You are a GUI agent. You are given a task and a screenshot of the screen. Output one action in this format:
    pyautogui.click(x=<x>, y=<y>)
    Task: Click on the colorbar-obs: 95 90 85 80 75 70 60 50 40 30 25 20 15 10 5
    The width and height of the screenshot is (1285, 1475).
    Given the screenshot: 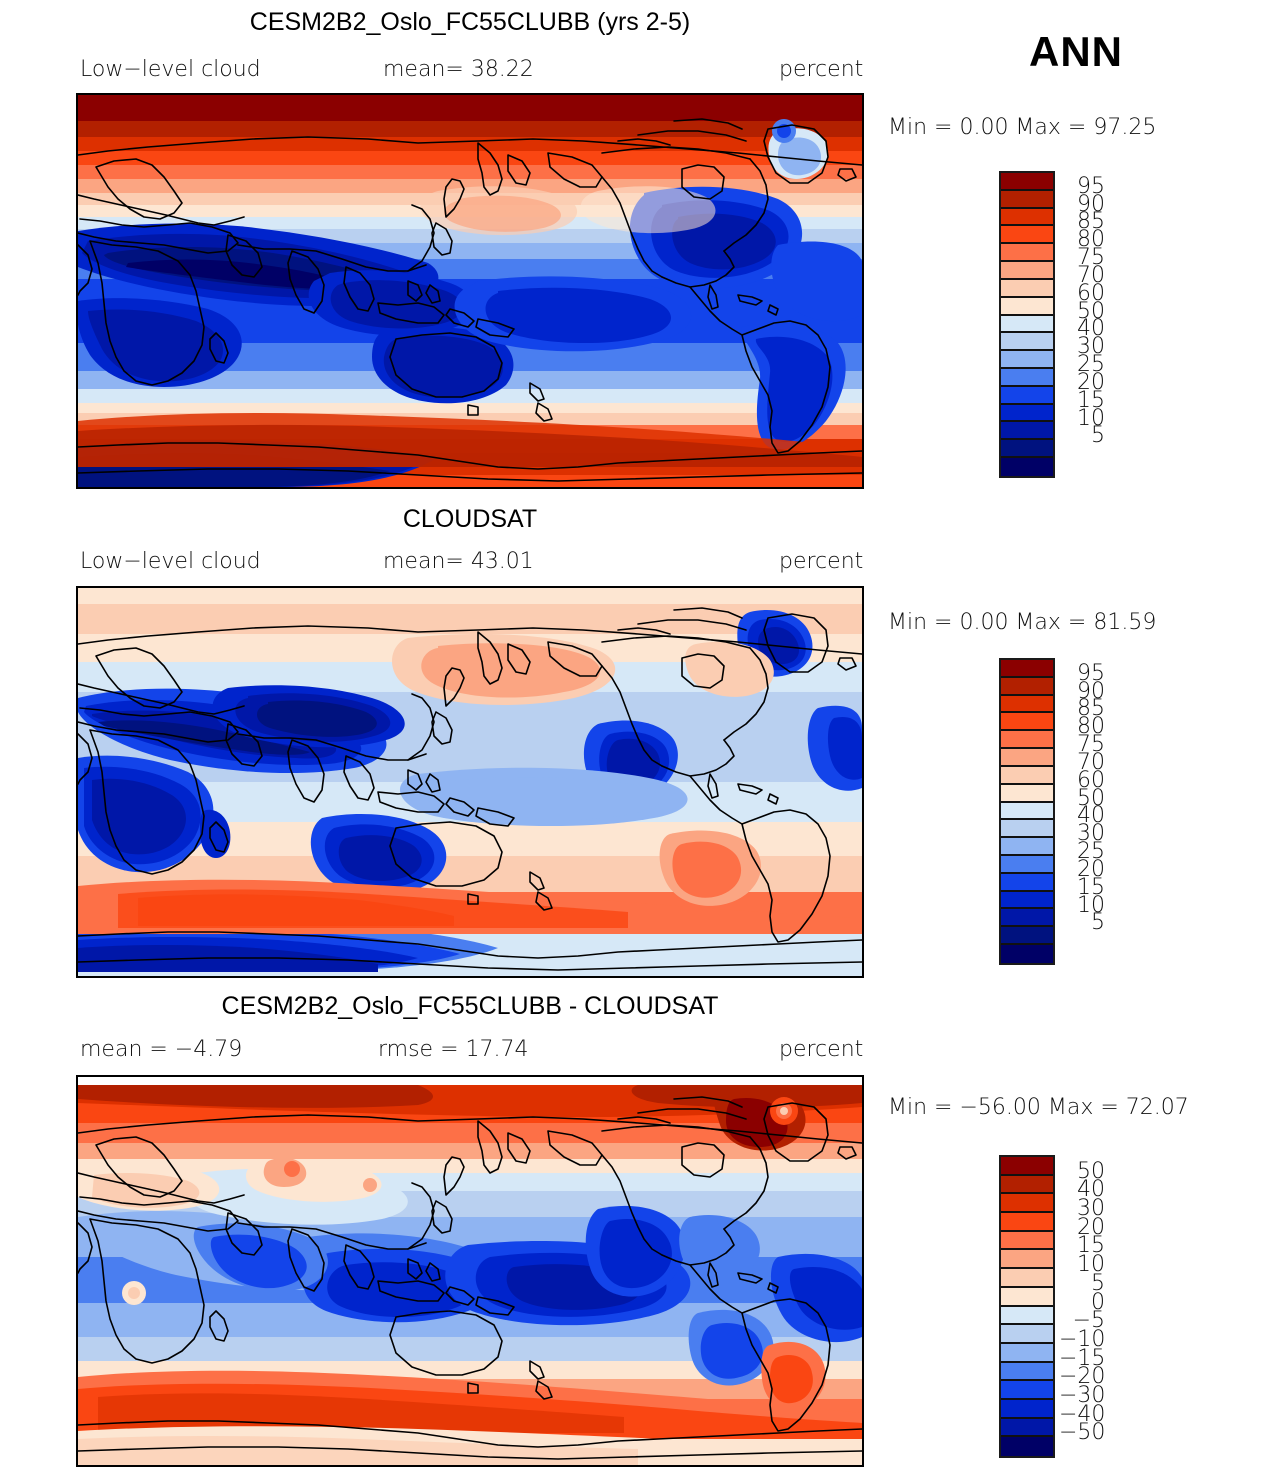 What is the action you would take?
    pyautogui.click(x=1052, y=811)
    